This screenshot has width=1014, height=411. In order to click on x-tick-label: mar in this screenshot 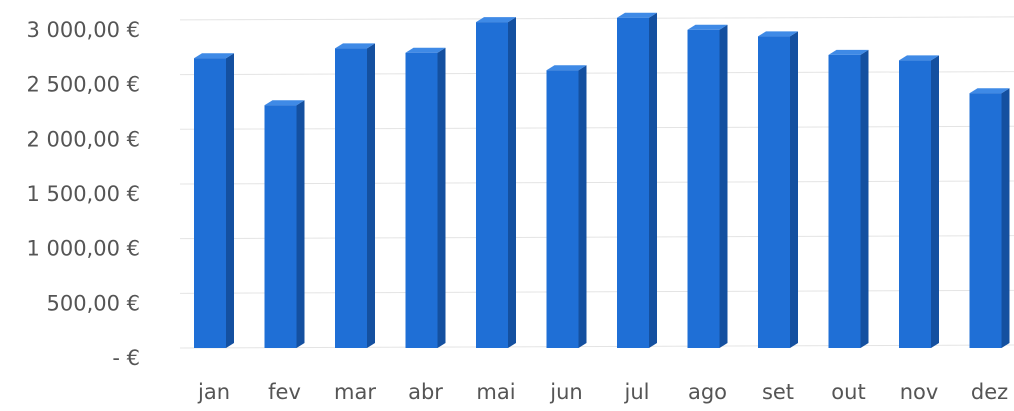, I will do `click(355, 392)`.